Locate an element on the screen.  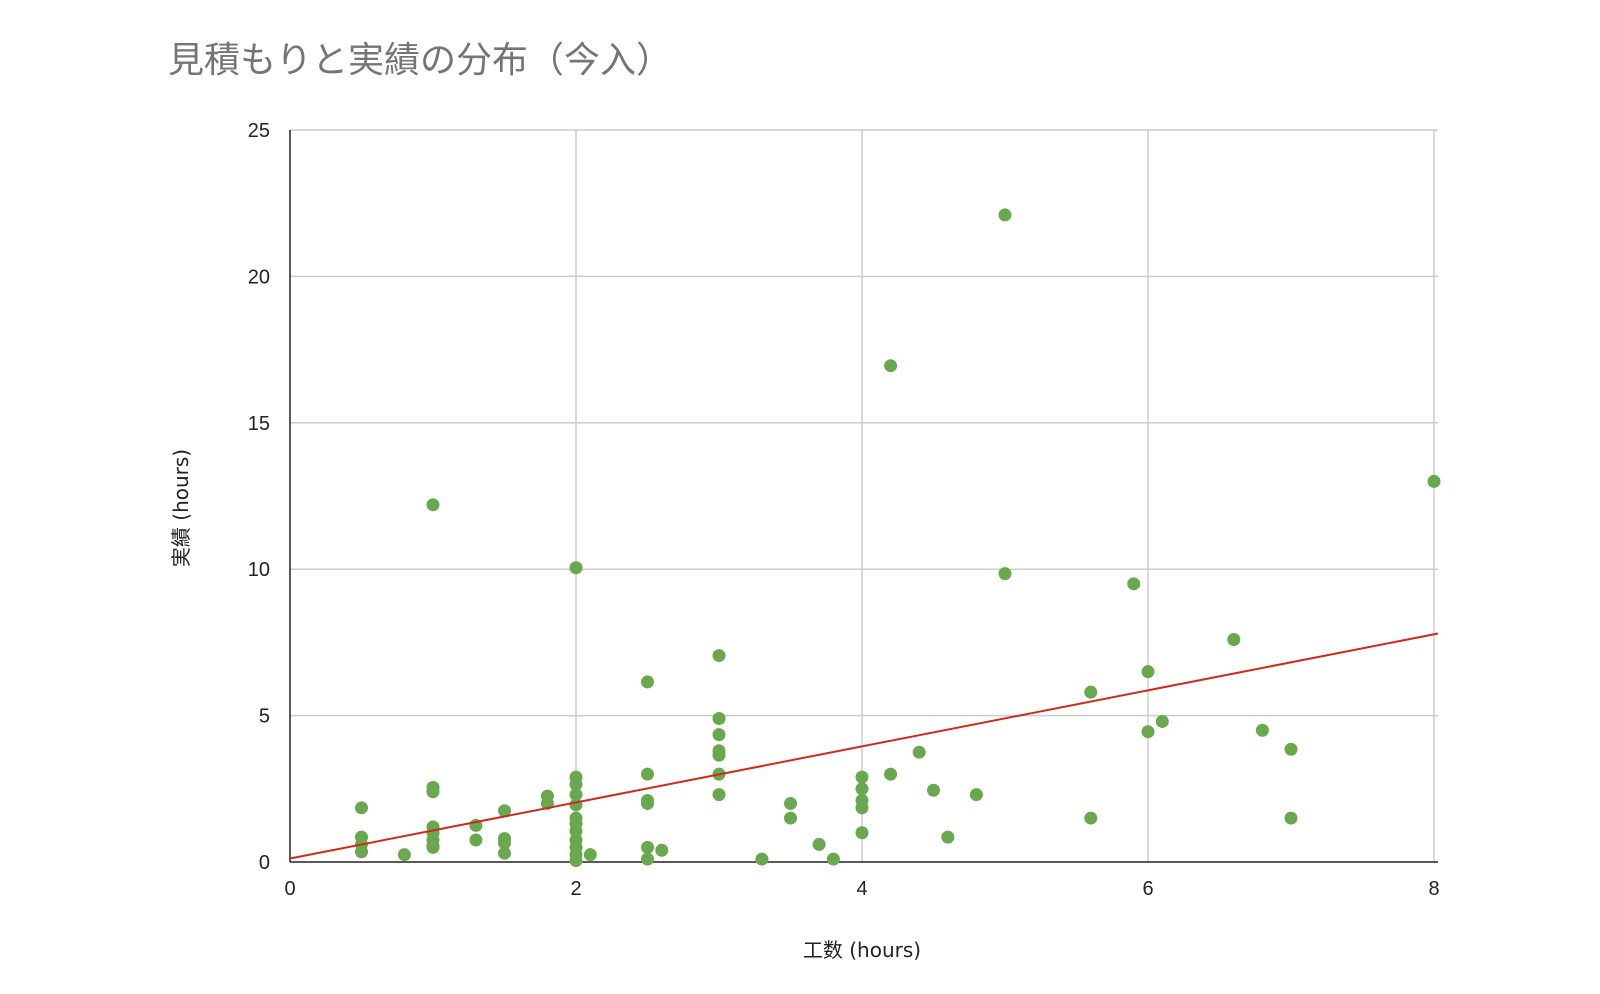
y-tick-label: 25 is located at coordinates (259, 131).